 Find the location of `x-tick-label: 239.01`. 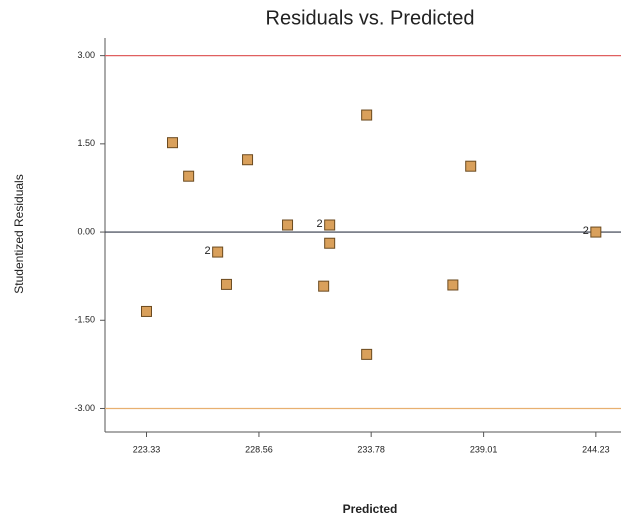

x-tick-label: 239.01 is located at coordinates (484, 449).